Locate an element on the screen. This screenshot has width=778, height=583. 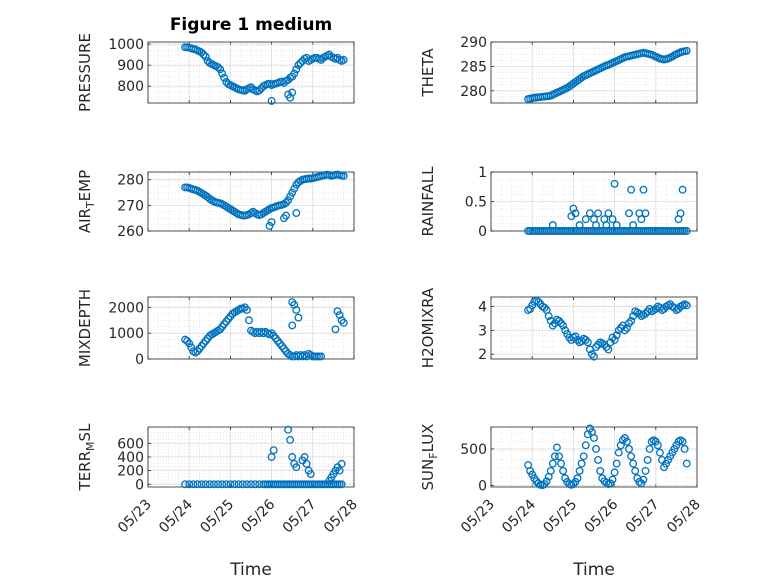
y-tick-label: 400 is located at coordinates (130, 458).